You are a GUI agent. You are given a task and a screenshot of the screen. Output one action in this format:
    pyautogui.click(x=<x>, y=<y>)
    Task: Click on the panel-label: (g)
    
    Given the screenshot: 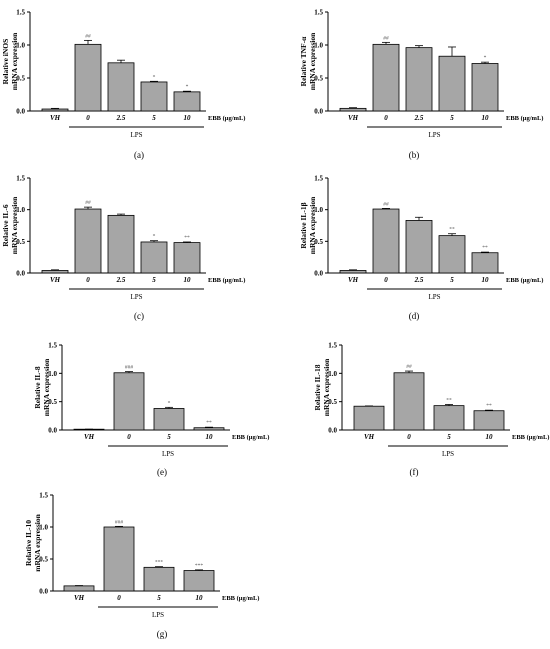 What is the action you would take?
    pyautogui.click(x=162, y=634)
    